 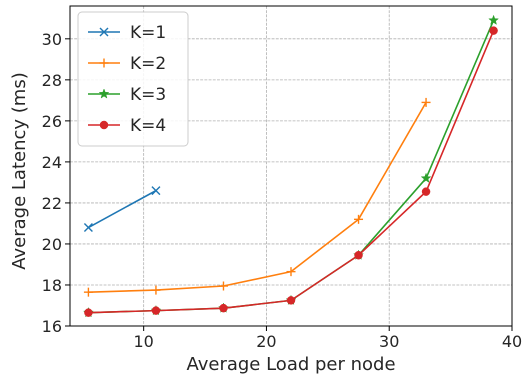 What do you see at coordinates (148, 95) in the screenshot?
I see `legend-label: K=3` at bounding box center [148, 95].